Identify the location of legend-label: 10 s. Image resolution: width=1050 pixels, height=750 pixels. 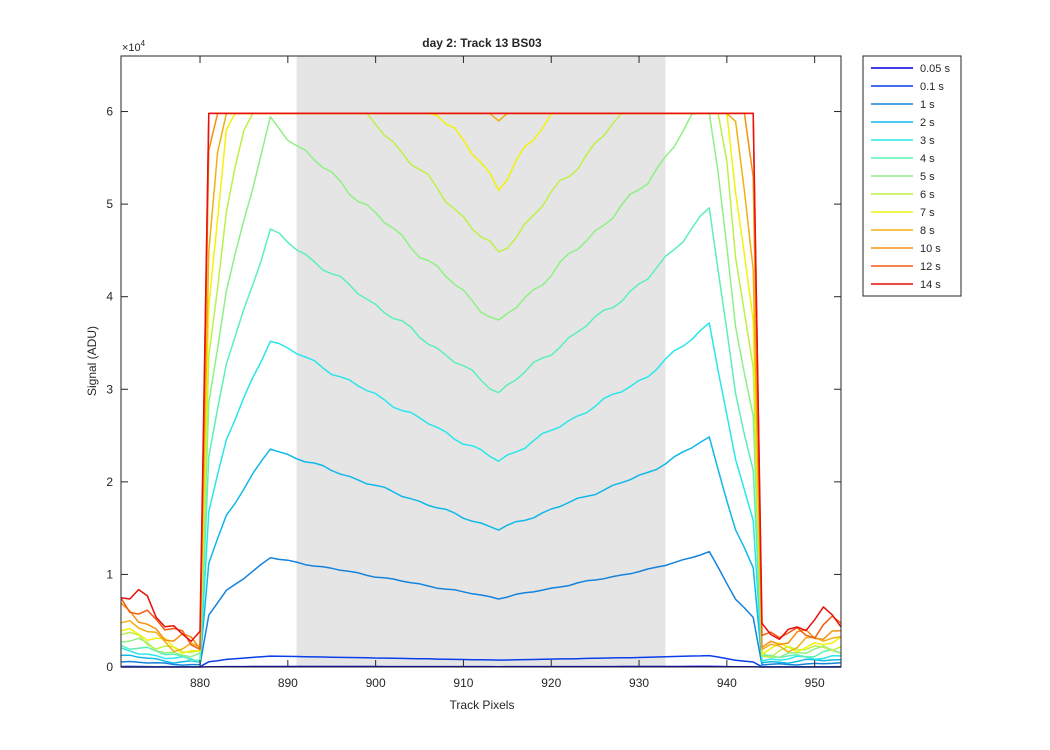
(930, 249).